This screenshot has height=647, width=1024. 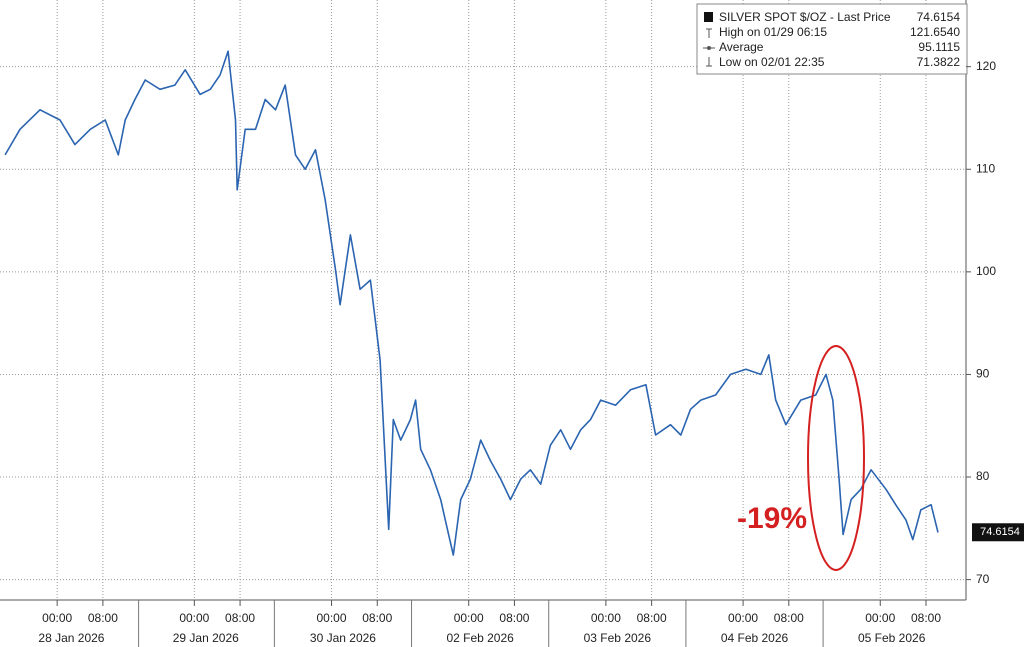 What do you see at coordinates (755, 638) in the screenshot?
I see `x-date-label: 04 Feb 2026` at bounding box center [755, 638].